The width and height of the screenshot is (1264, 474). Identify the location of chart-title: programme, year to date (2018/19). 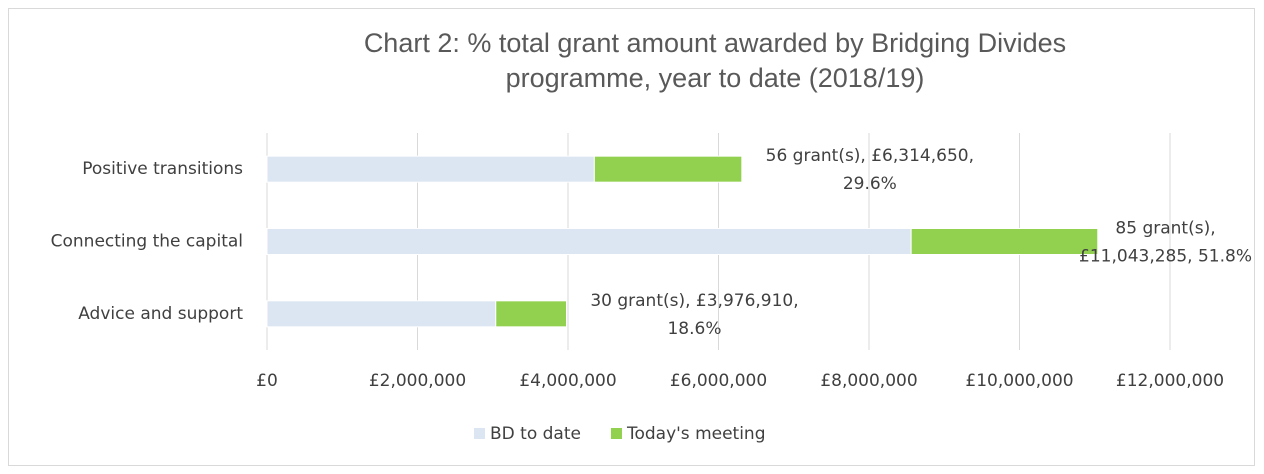
(715, 78).